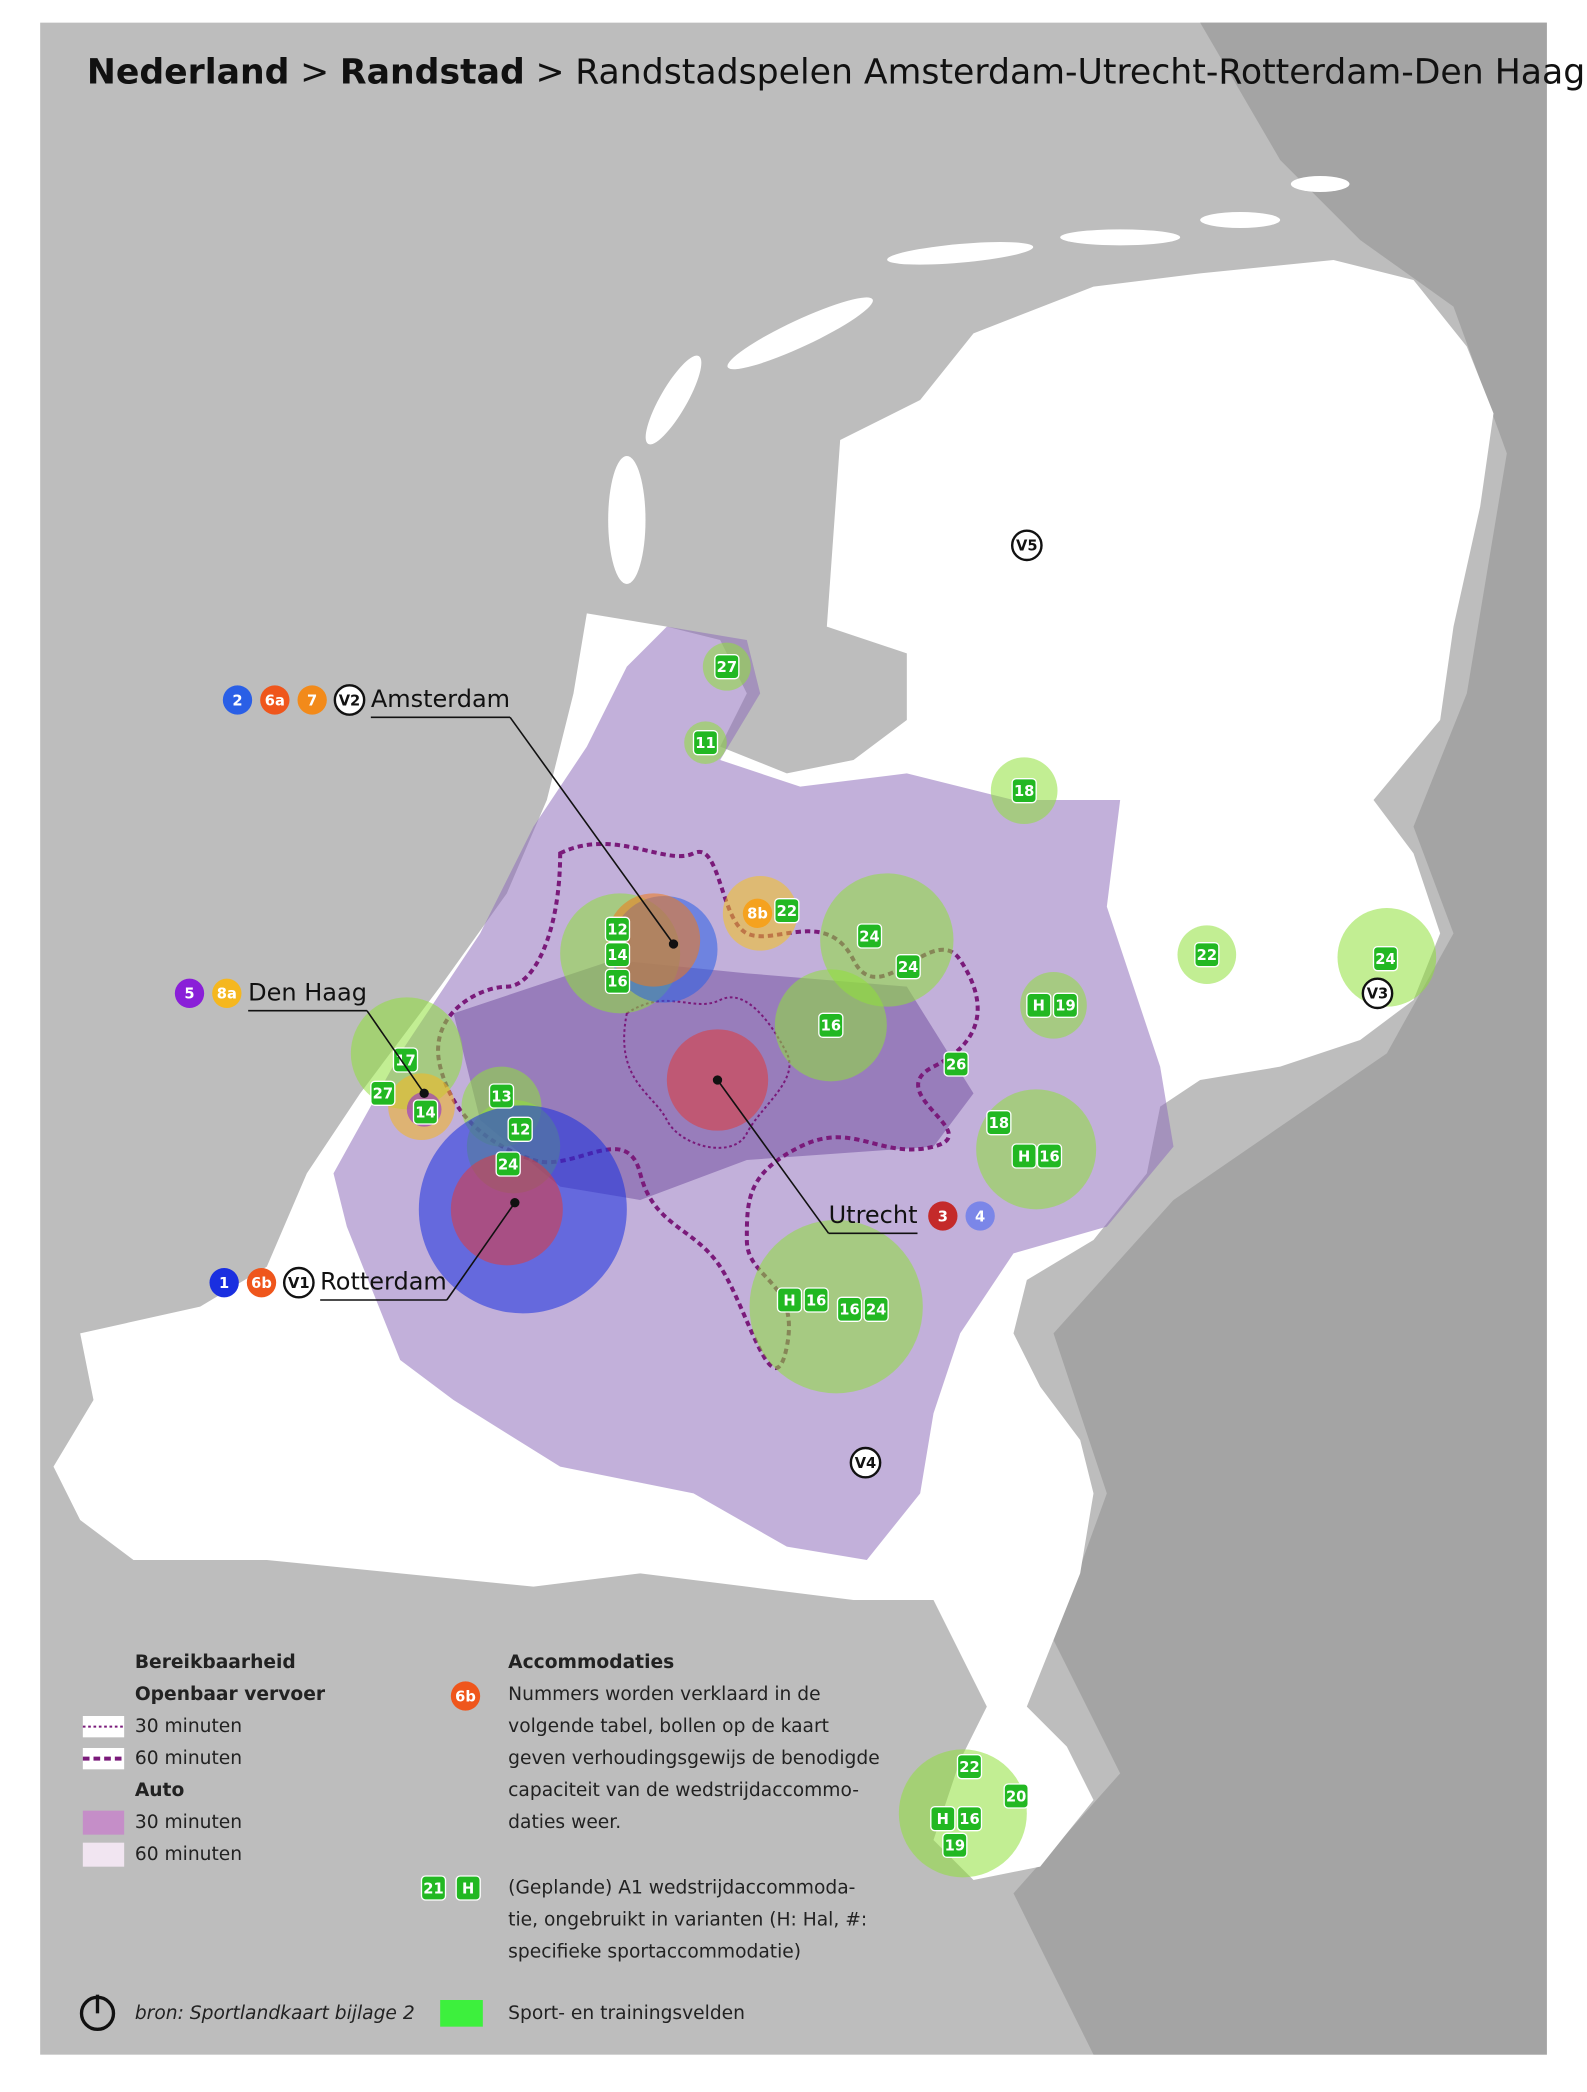 The height and width of the screenshot is (2092, 1587). What do you see at coordinates (237, 700) in the screenshot?
I see `badge-label: 2` at bounding box center [237, 700].